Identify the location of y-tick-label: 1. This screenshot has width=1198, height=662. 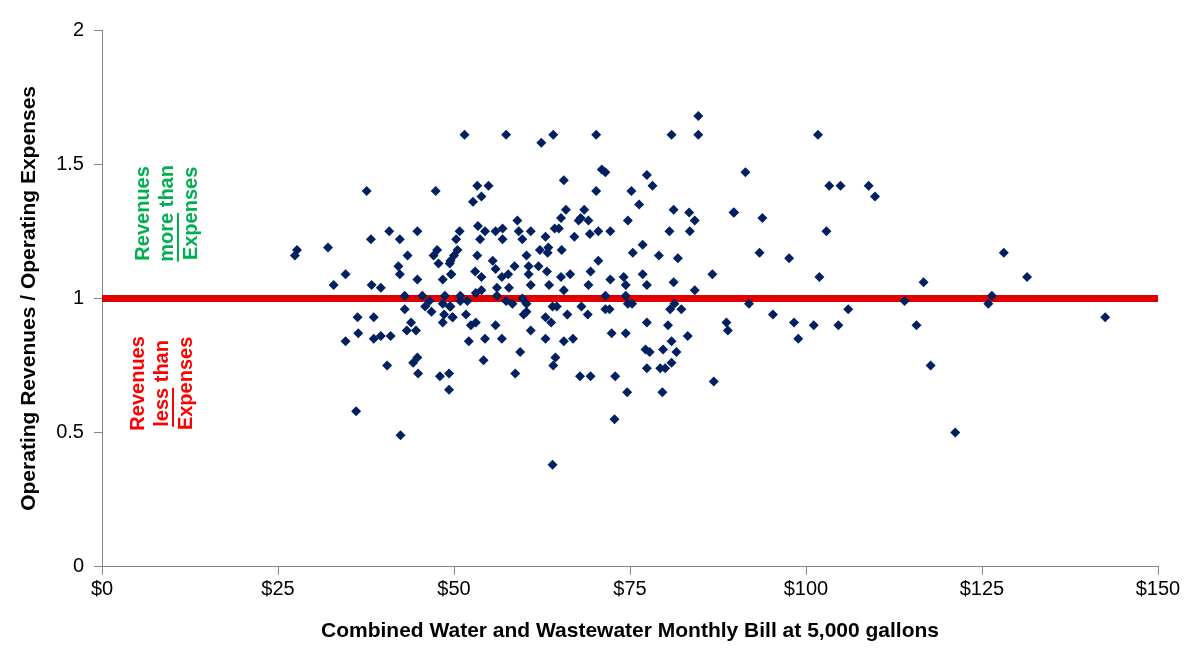
(78, 296).